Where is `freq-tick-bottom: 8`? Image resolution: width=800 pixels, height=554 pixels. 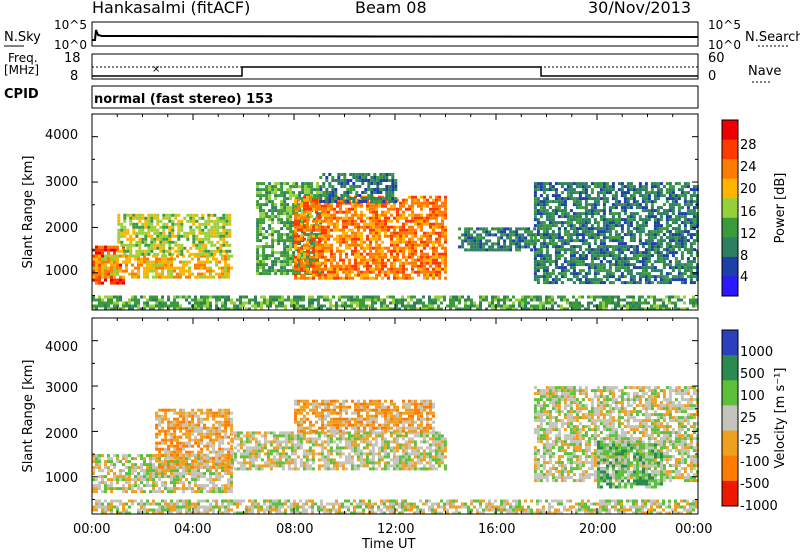 freq-tick-bottom: 8 is located at coordinates (74, 76).